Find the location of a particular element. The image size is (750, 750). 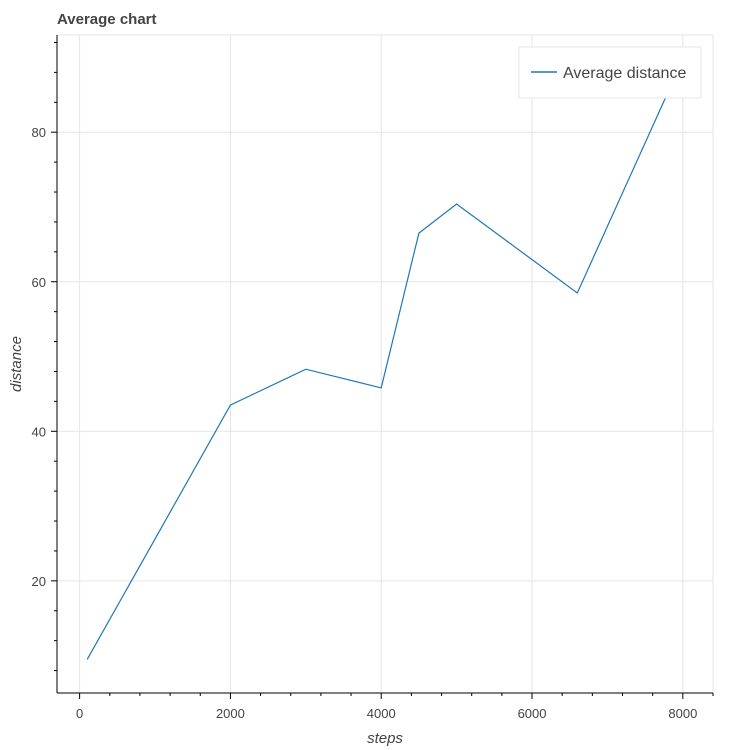

x-tick-label: 4000 is located at coordinates (381, 713).